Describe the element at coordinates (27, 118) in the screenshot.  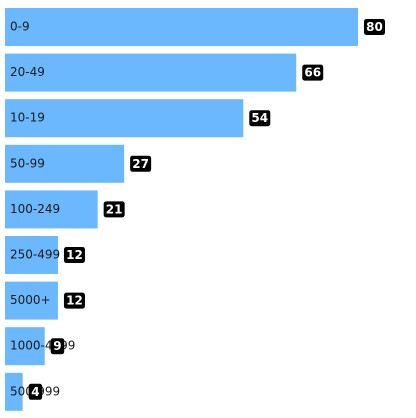
I see `category-label: 10-19` at that location.